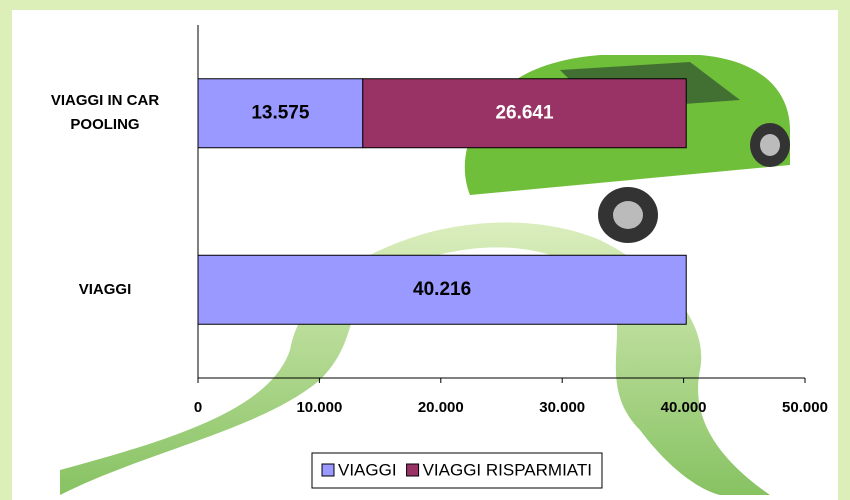 This screenshot has height=500, width=850. Describe the element at coordinates (507, 469) in the screenshot. I see `legend-label: VIAGGI RISPARMIATI` at that location.